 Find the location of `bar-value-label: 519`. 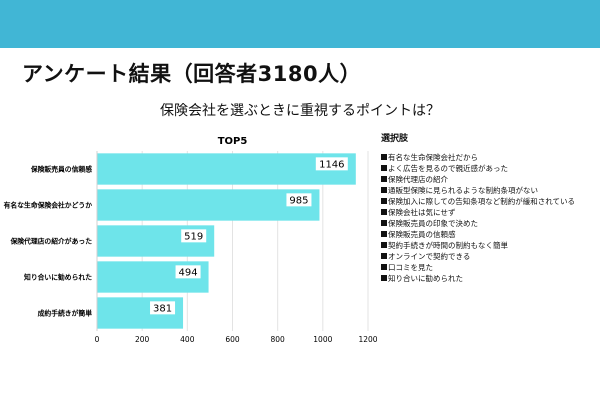

bar-value-label: 519 is located at coordinates (193, 236).